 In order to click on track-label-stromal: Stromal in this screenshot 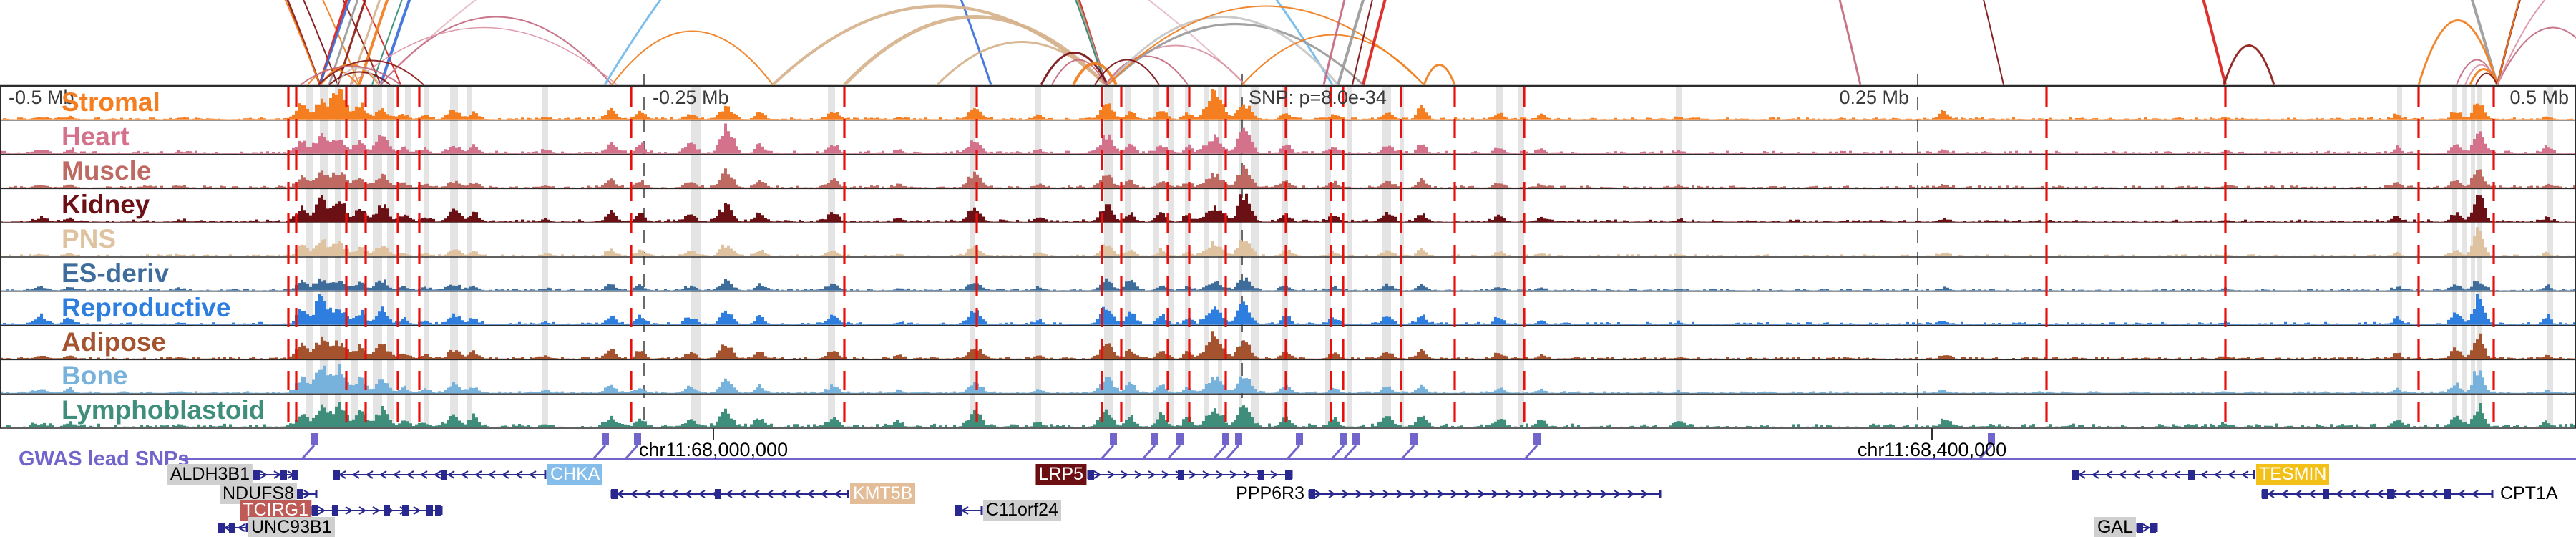, I will do `click(111, 102)`.